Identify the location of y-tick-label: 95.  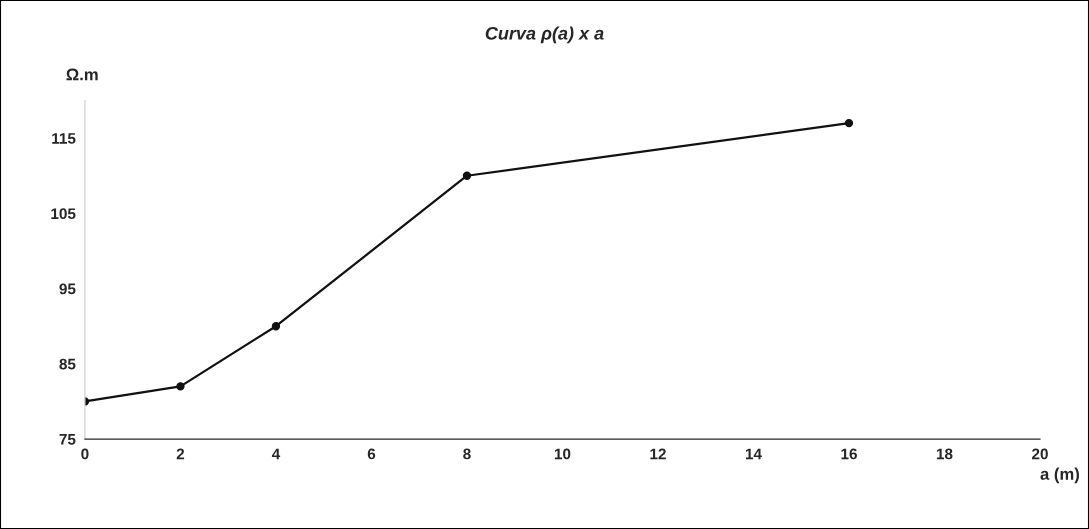
(67, 289).